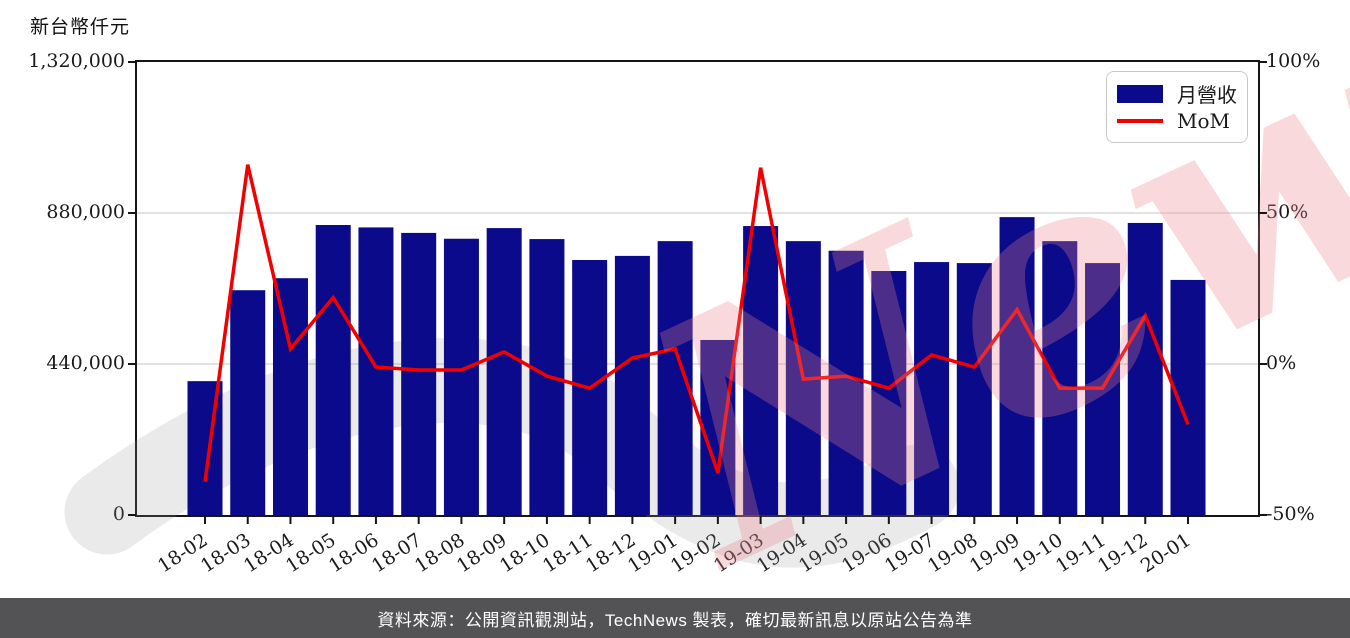 The height and width of the screenshot is (638, 1350). I want to click on right-axis-tick-label: 0%, so click(1281, 363).